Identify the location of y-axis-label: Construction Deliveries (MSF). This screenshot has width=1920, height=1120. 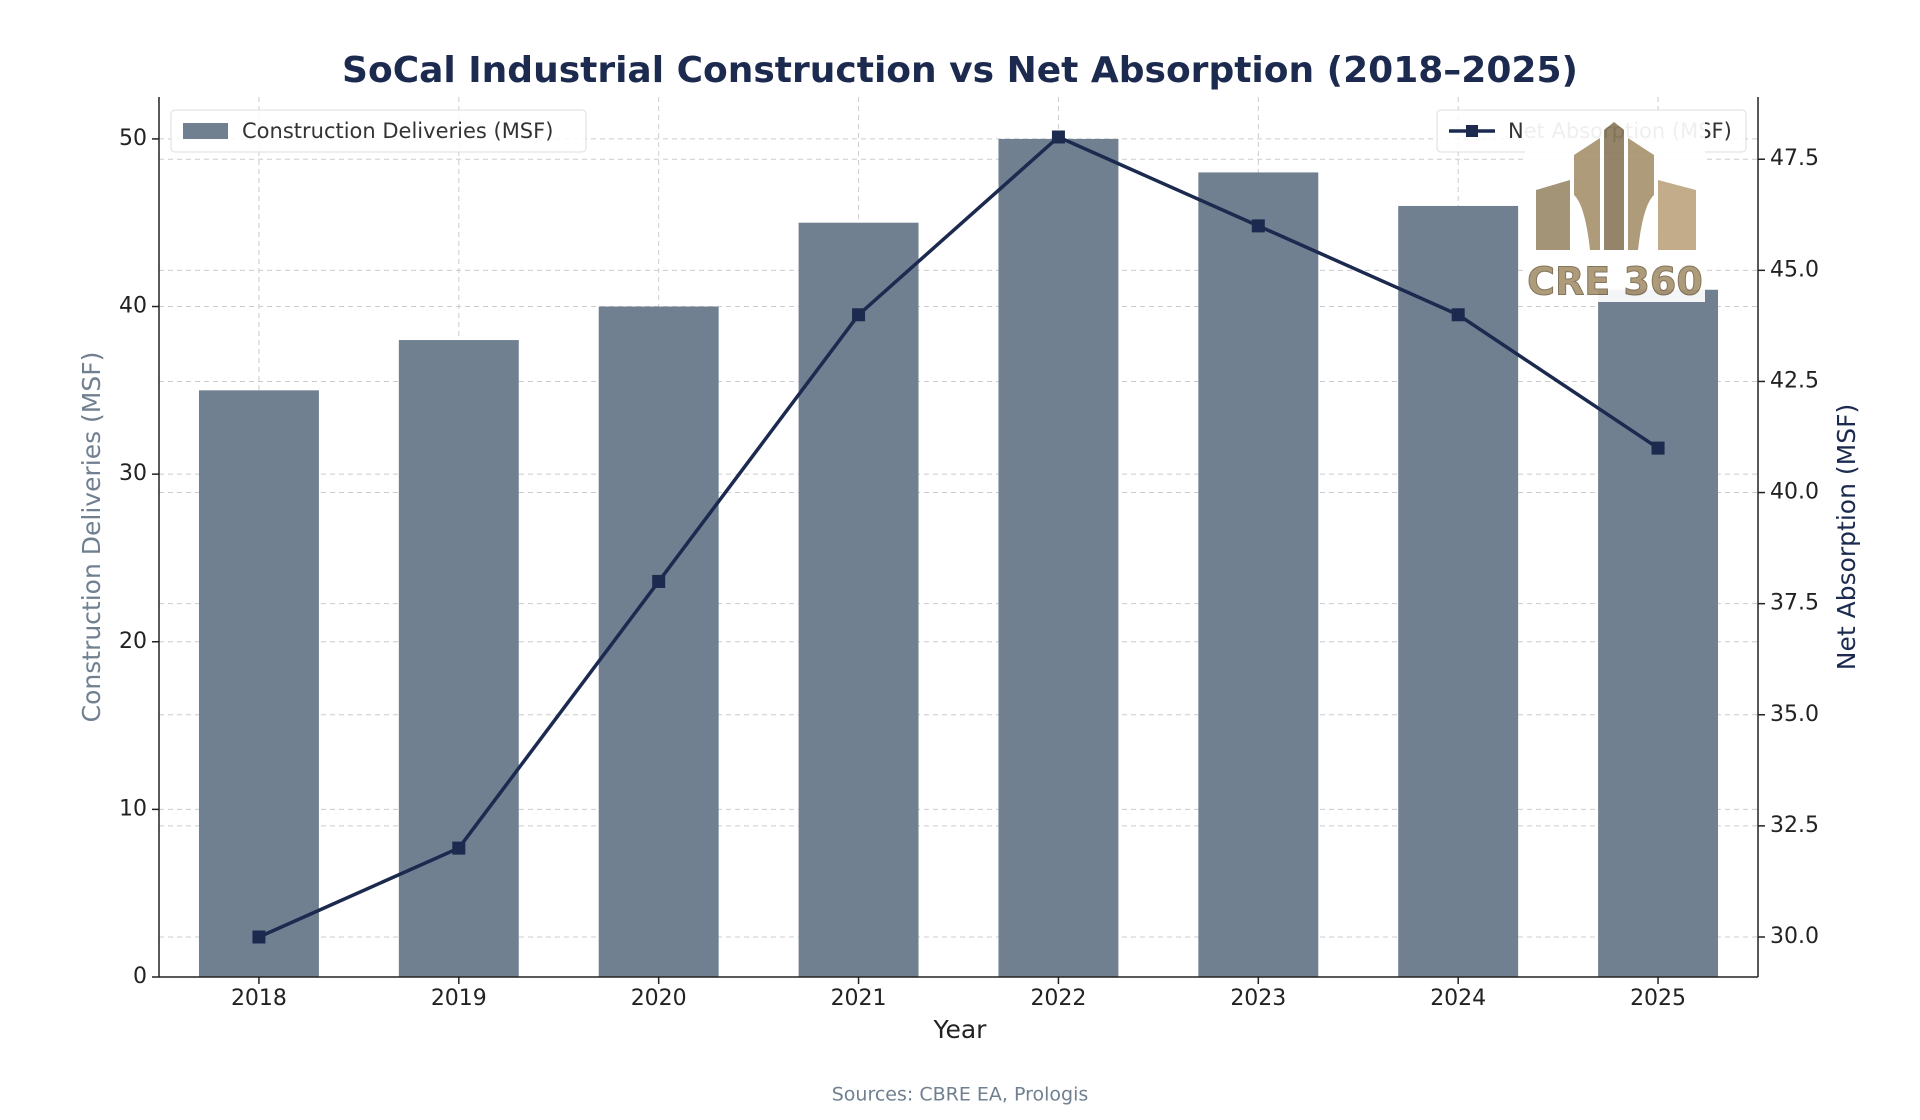
(91, 537).